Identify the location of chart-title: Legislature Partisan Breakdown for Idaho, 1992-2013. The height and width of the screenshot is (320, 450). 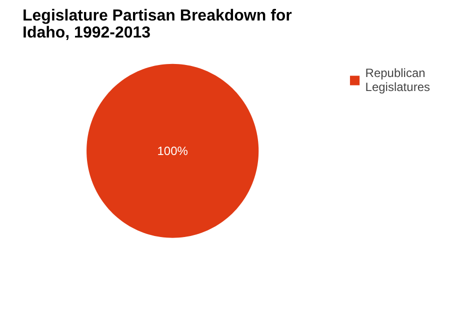
(157, 25).